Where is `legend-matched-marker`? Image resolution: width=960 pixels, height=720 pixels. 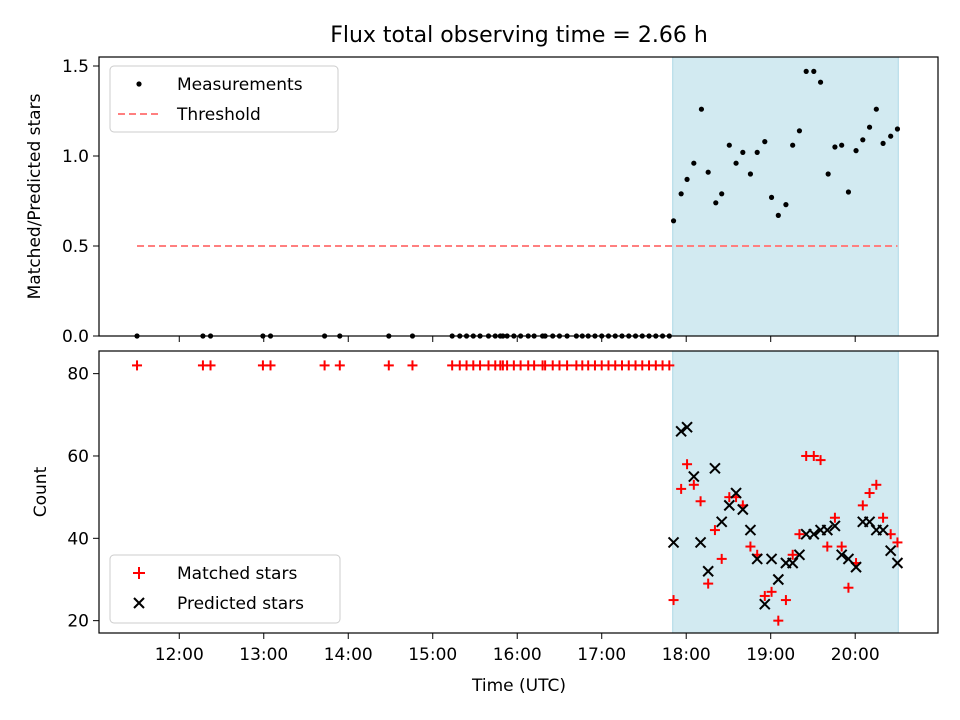 legend-matched-marker is located at coordinates (139, 573).